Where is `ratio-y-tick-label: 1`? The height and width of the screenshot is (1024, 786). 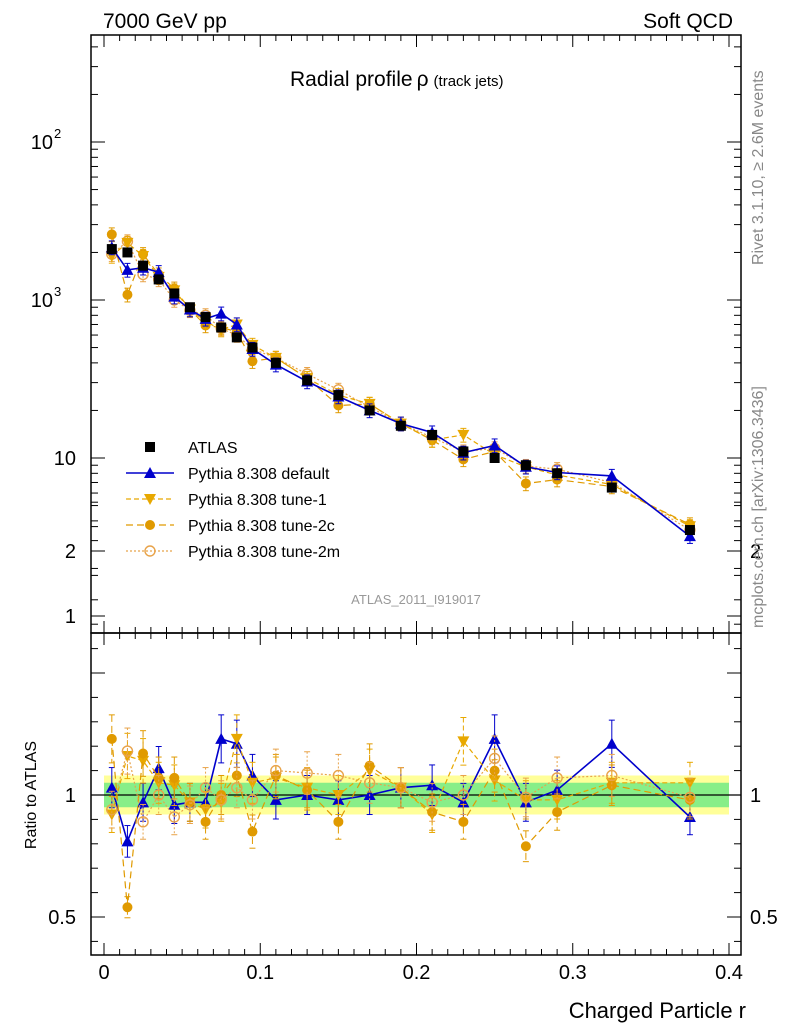 ratio-y-tick-label: 1 is located at coordinates (755, 796).